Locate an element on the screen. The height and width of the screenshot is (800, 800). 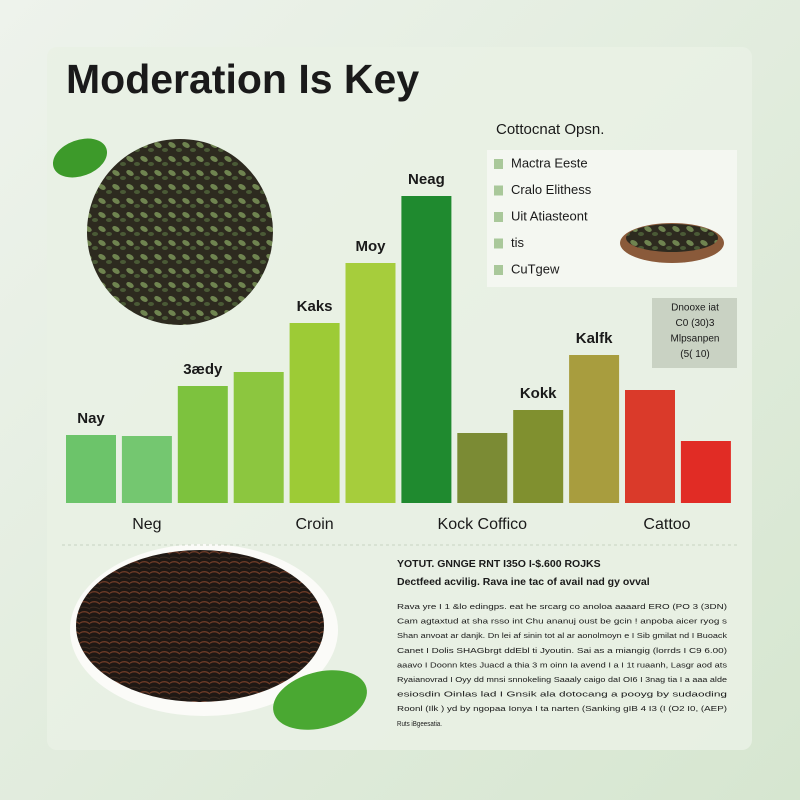
note-line: (5( 10) is located at coordinates (694, 354).